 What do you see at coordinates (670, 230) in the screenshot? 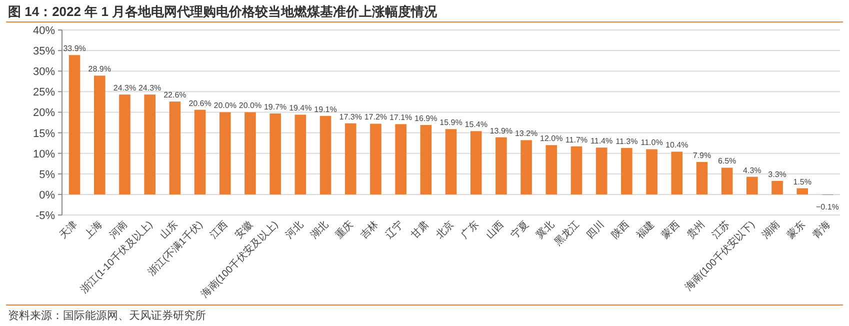
I see `x-tick-label: 蒙西` at bounding box center [670, 230].